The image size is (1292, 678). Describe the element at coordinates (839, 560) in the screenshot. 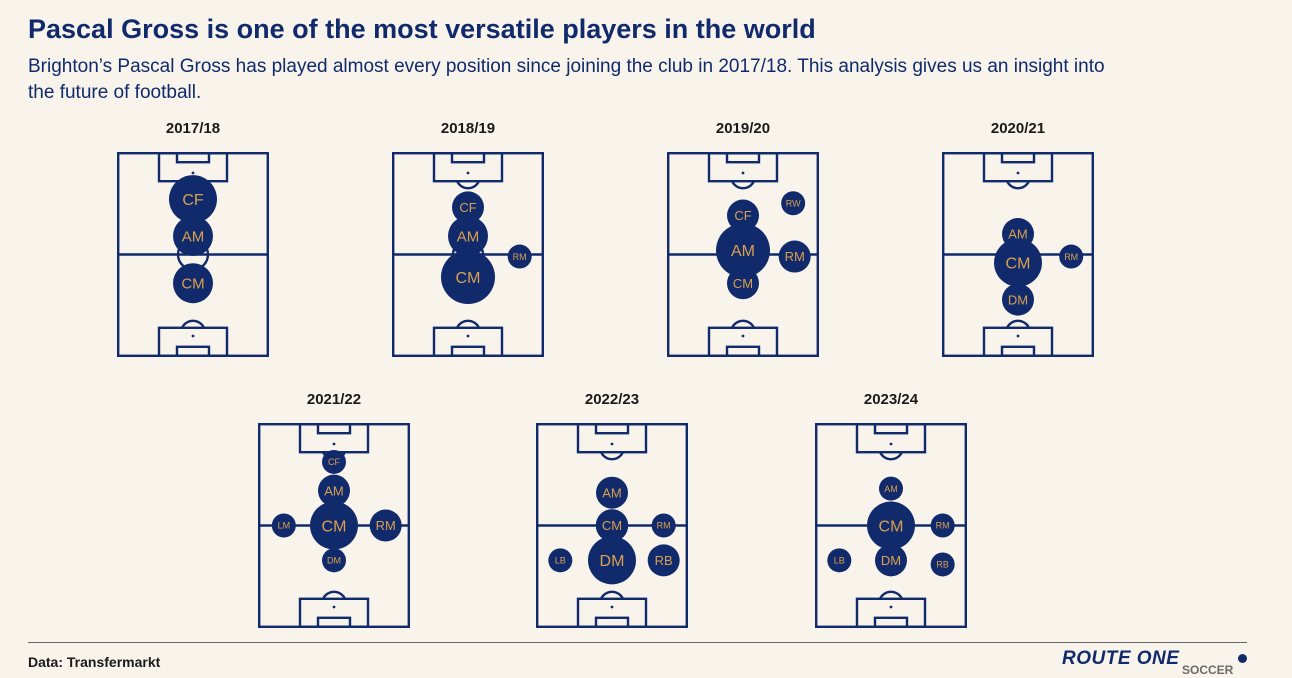

I see `position-bubble: LB` at that location.